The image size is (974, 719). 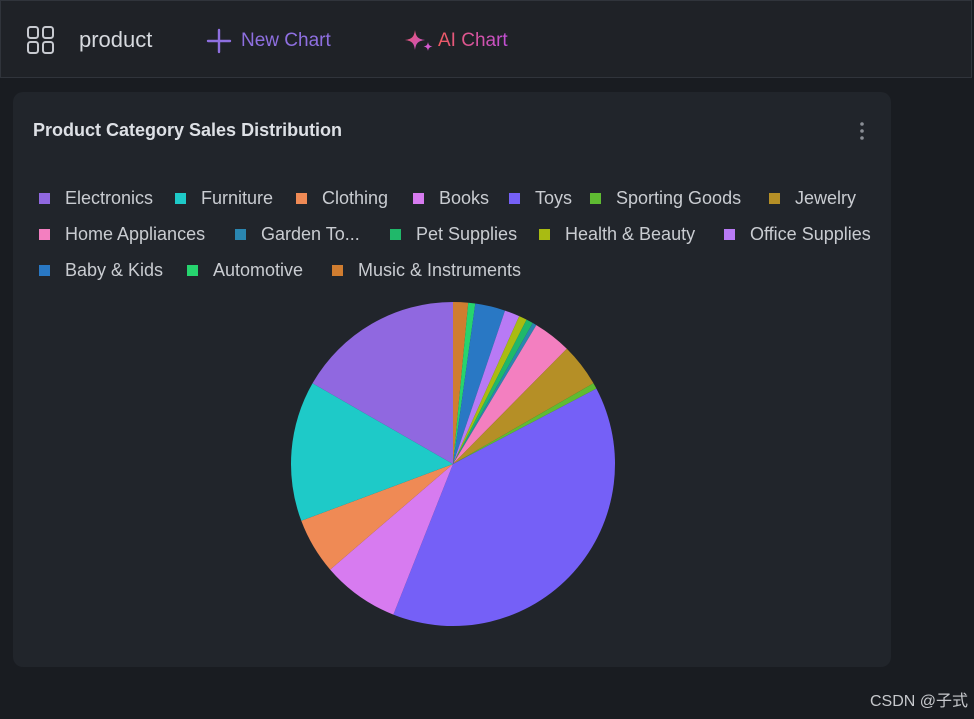 I want to click on pie-slice-baby-kids, so click(x=479, y=383).